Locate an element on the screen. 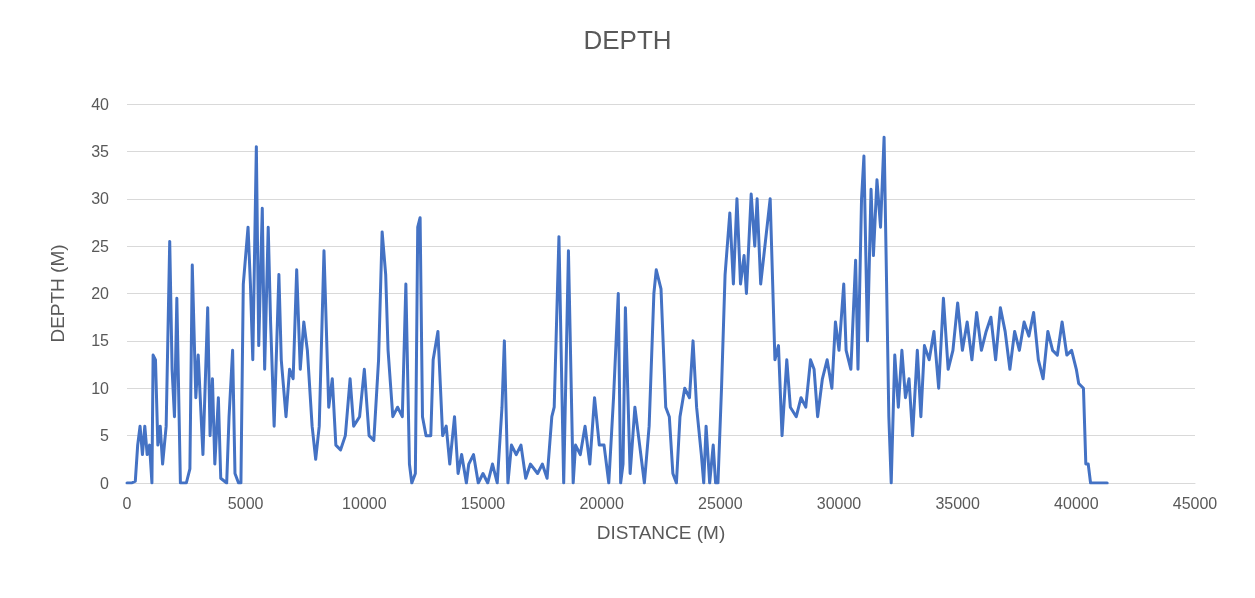  chart-title: DEPTH is located at coordinates (627, 40).